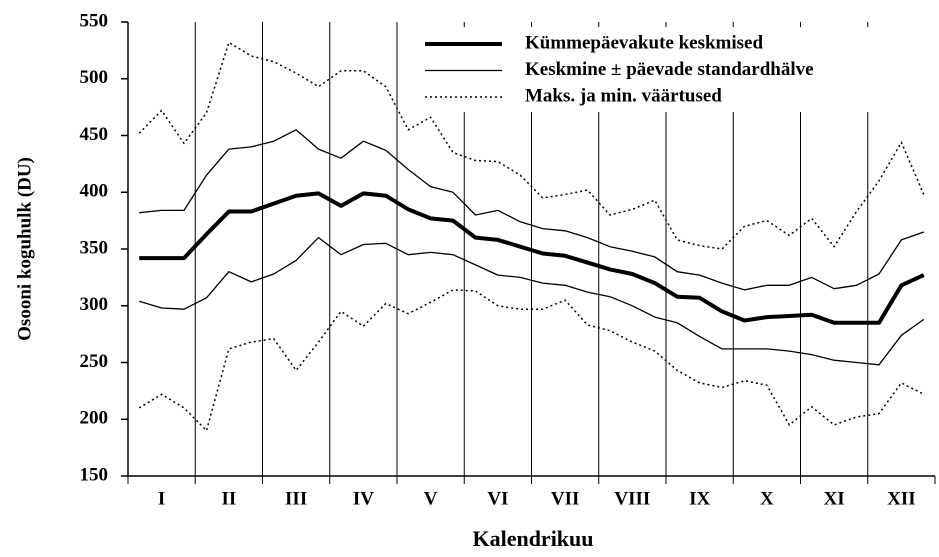 The width and height of the screenshot is (939, 557). Describe the element at coordinates (296, 498) in the screenshot. I see `x-tick-label: III` at that location.